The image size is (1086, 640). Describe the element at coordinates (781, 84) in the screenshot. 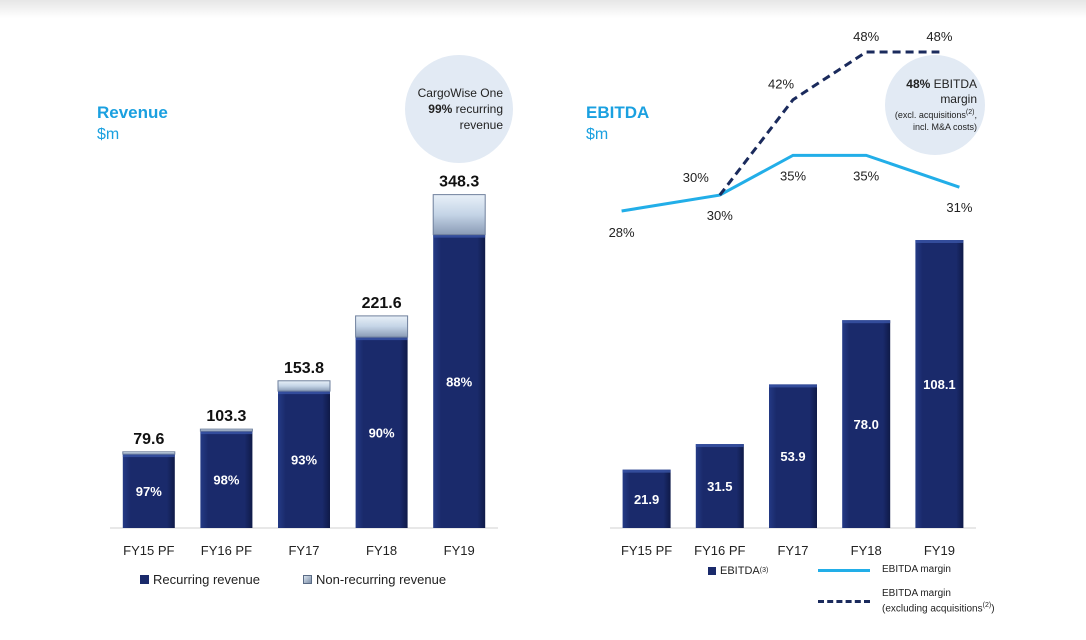

I see `ebitda-margin-excl-label: 42%` at that location.